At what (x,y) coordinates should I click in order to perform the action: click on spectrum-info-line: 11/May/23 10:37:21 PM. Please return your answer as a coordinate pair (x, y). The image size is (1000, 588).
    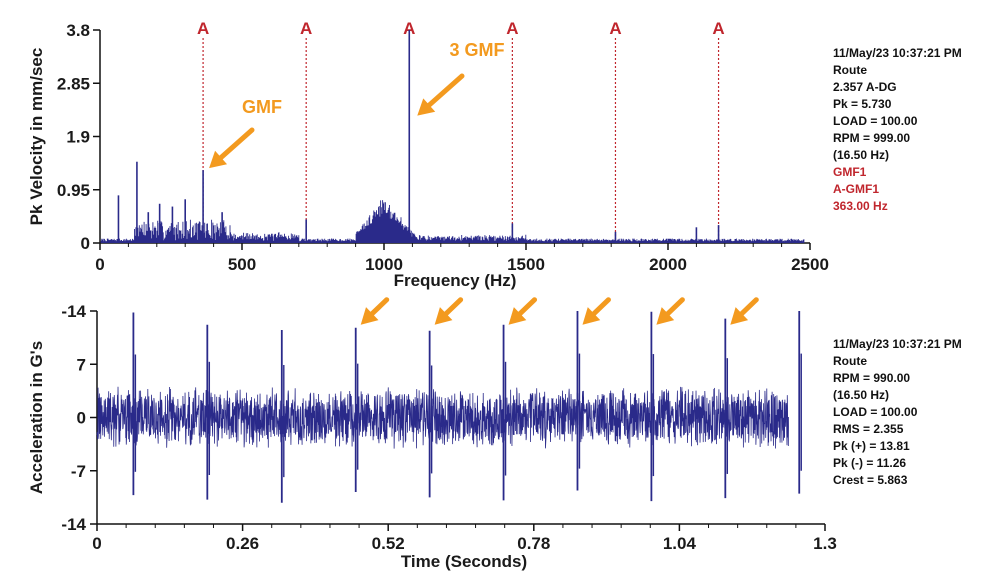
    Looking at the image, I should click on (897, 53).